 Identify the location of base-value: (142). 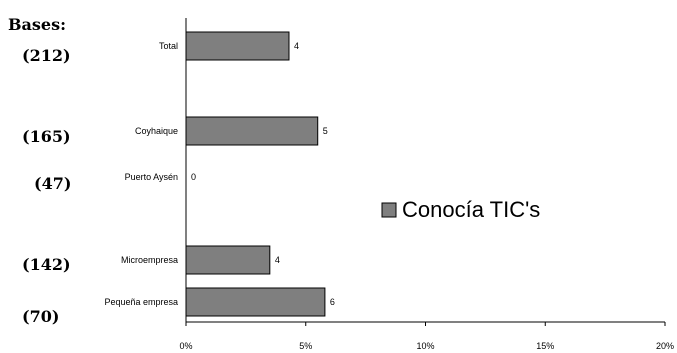
(46, 264).